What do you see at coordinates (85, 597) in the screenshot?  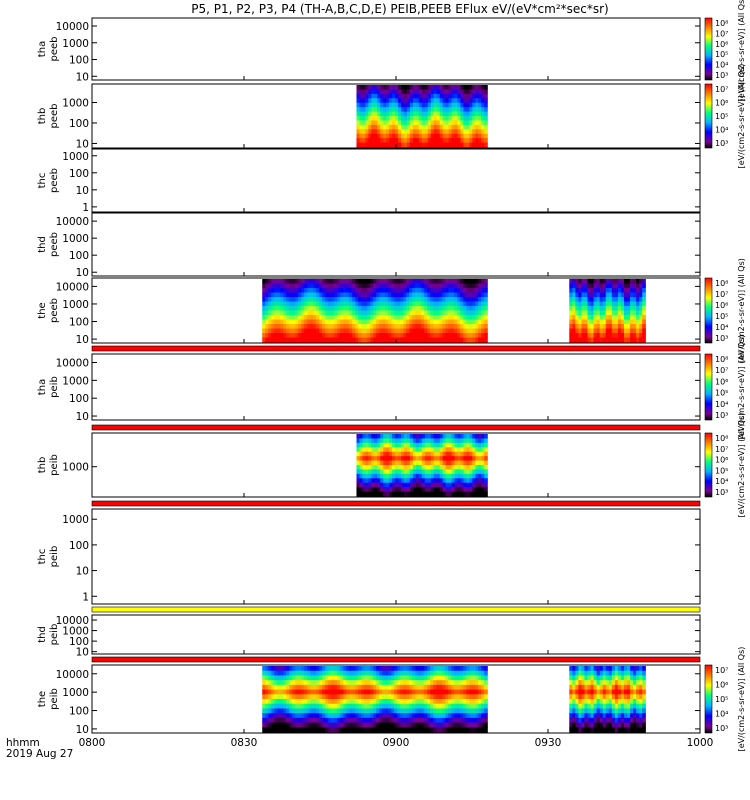 I see `ytick-label: 1` at bounding box center [85, 597].